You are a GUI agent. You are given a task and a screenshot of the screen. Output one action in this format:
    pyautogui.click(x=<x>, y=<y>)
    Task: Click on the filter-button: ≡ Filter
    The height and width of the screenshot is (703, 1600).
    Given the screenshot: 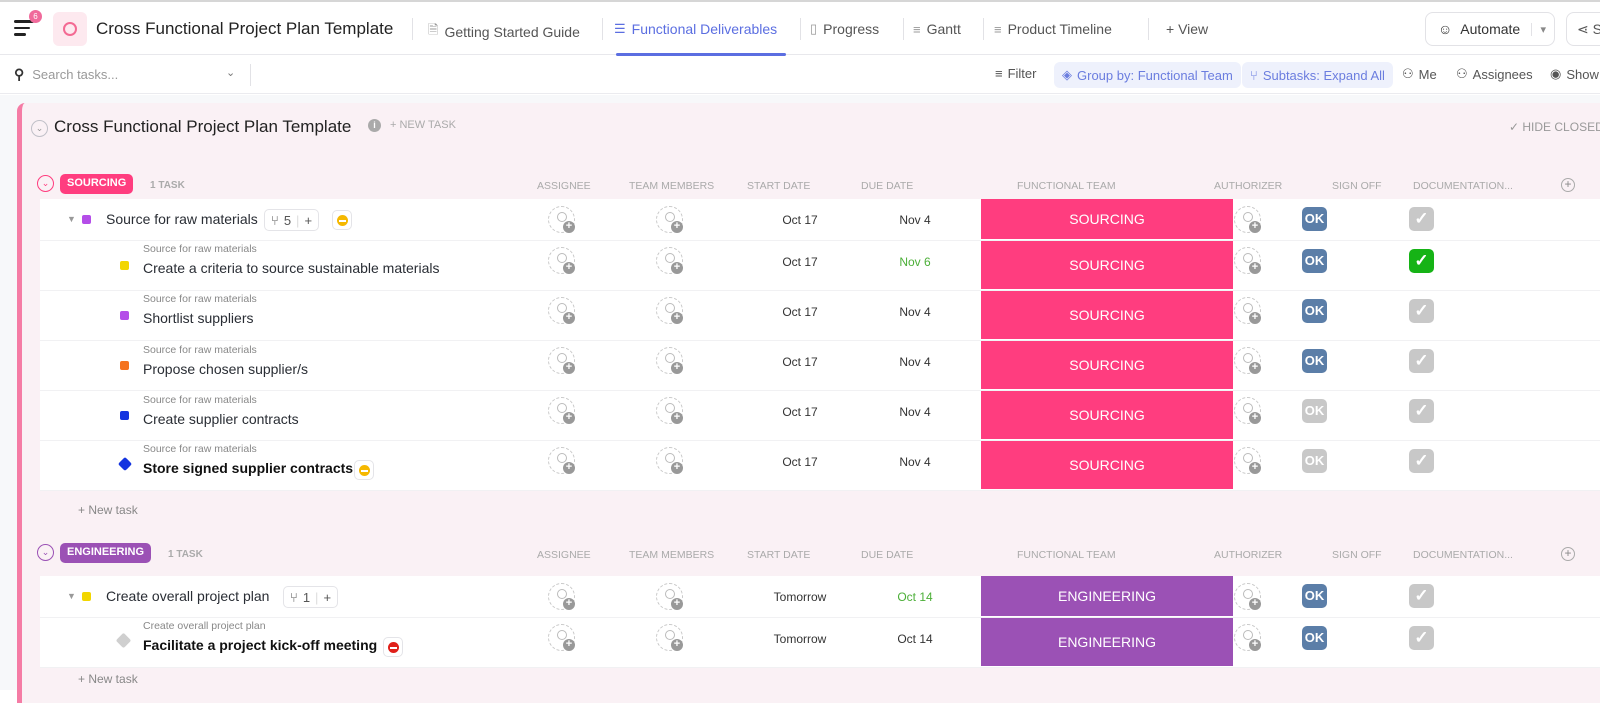 What is the action you would take?
    pyautogui.click(x=1016, y=73)
    